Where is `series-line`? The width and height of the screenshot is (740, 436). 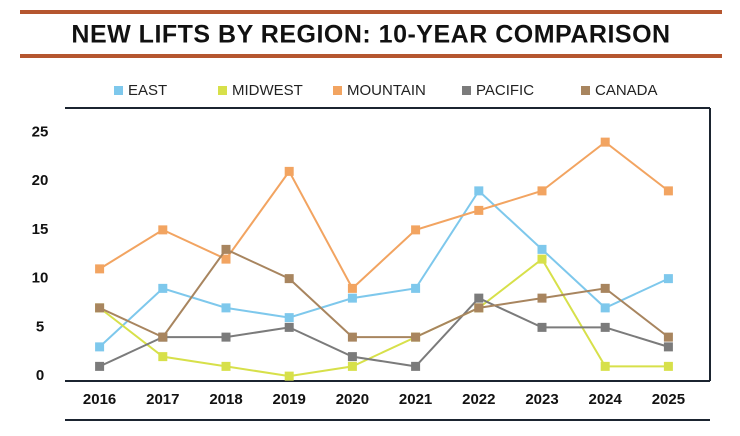
series-line is located at coordinates (384, 332).